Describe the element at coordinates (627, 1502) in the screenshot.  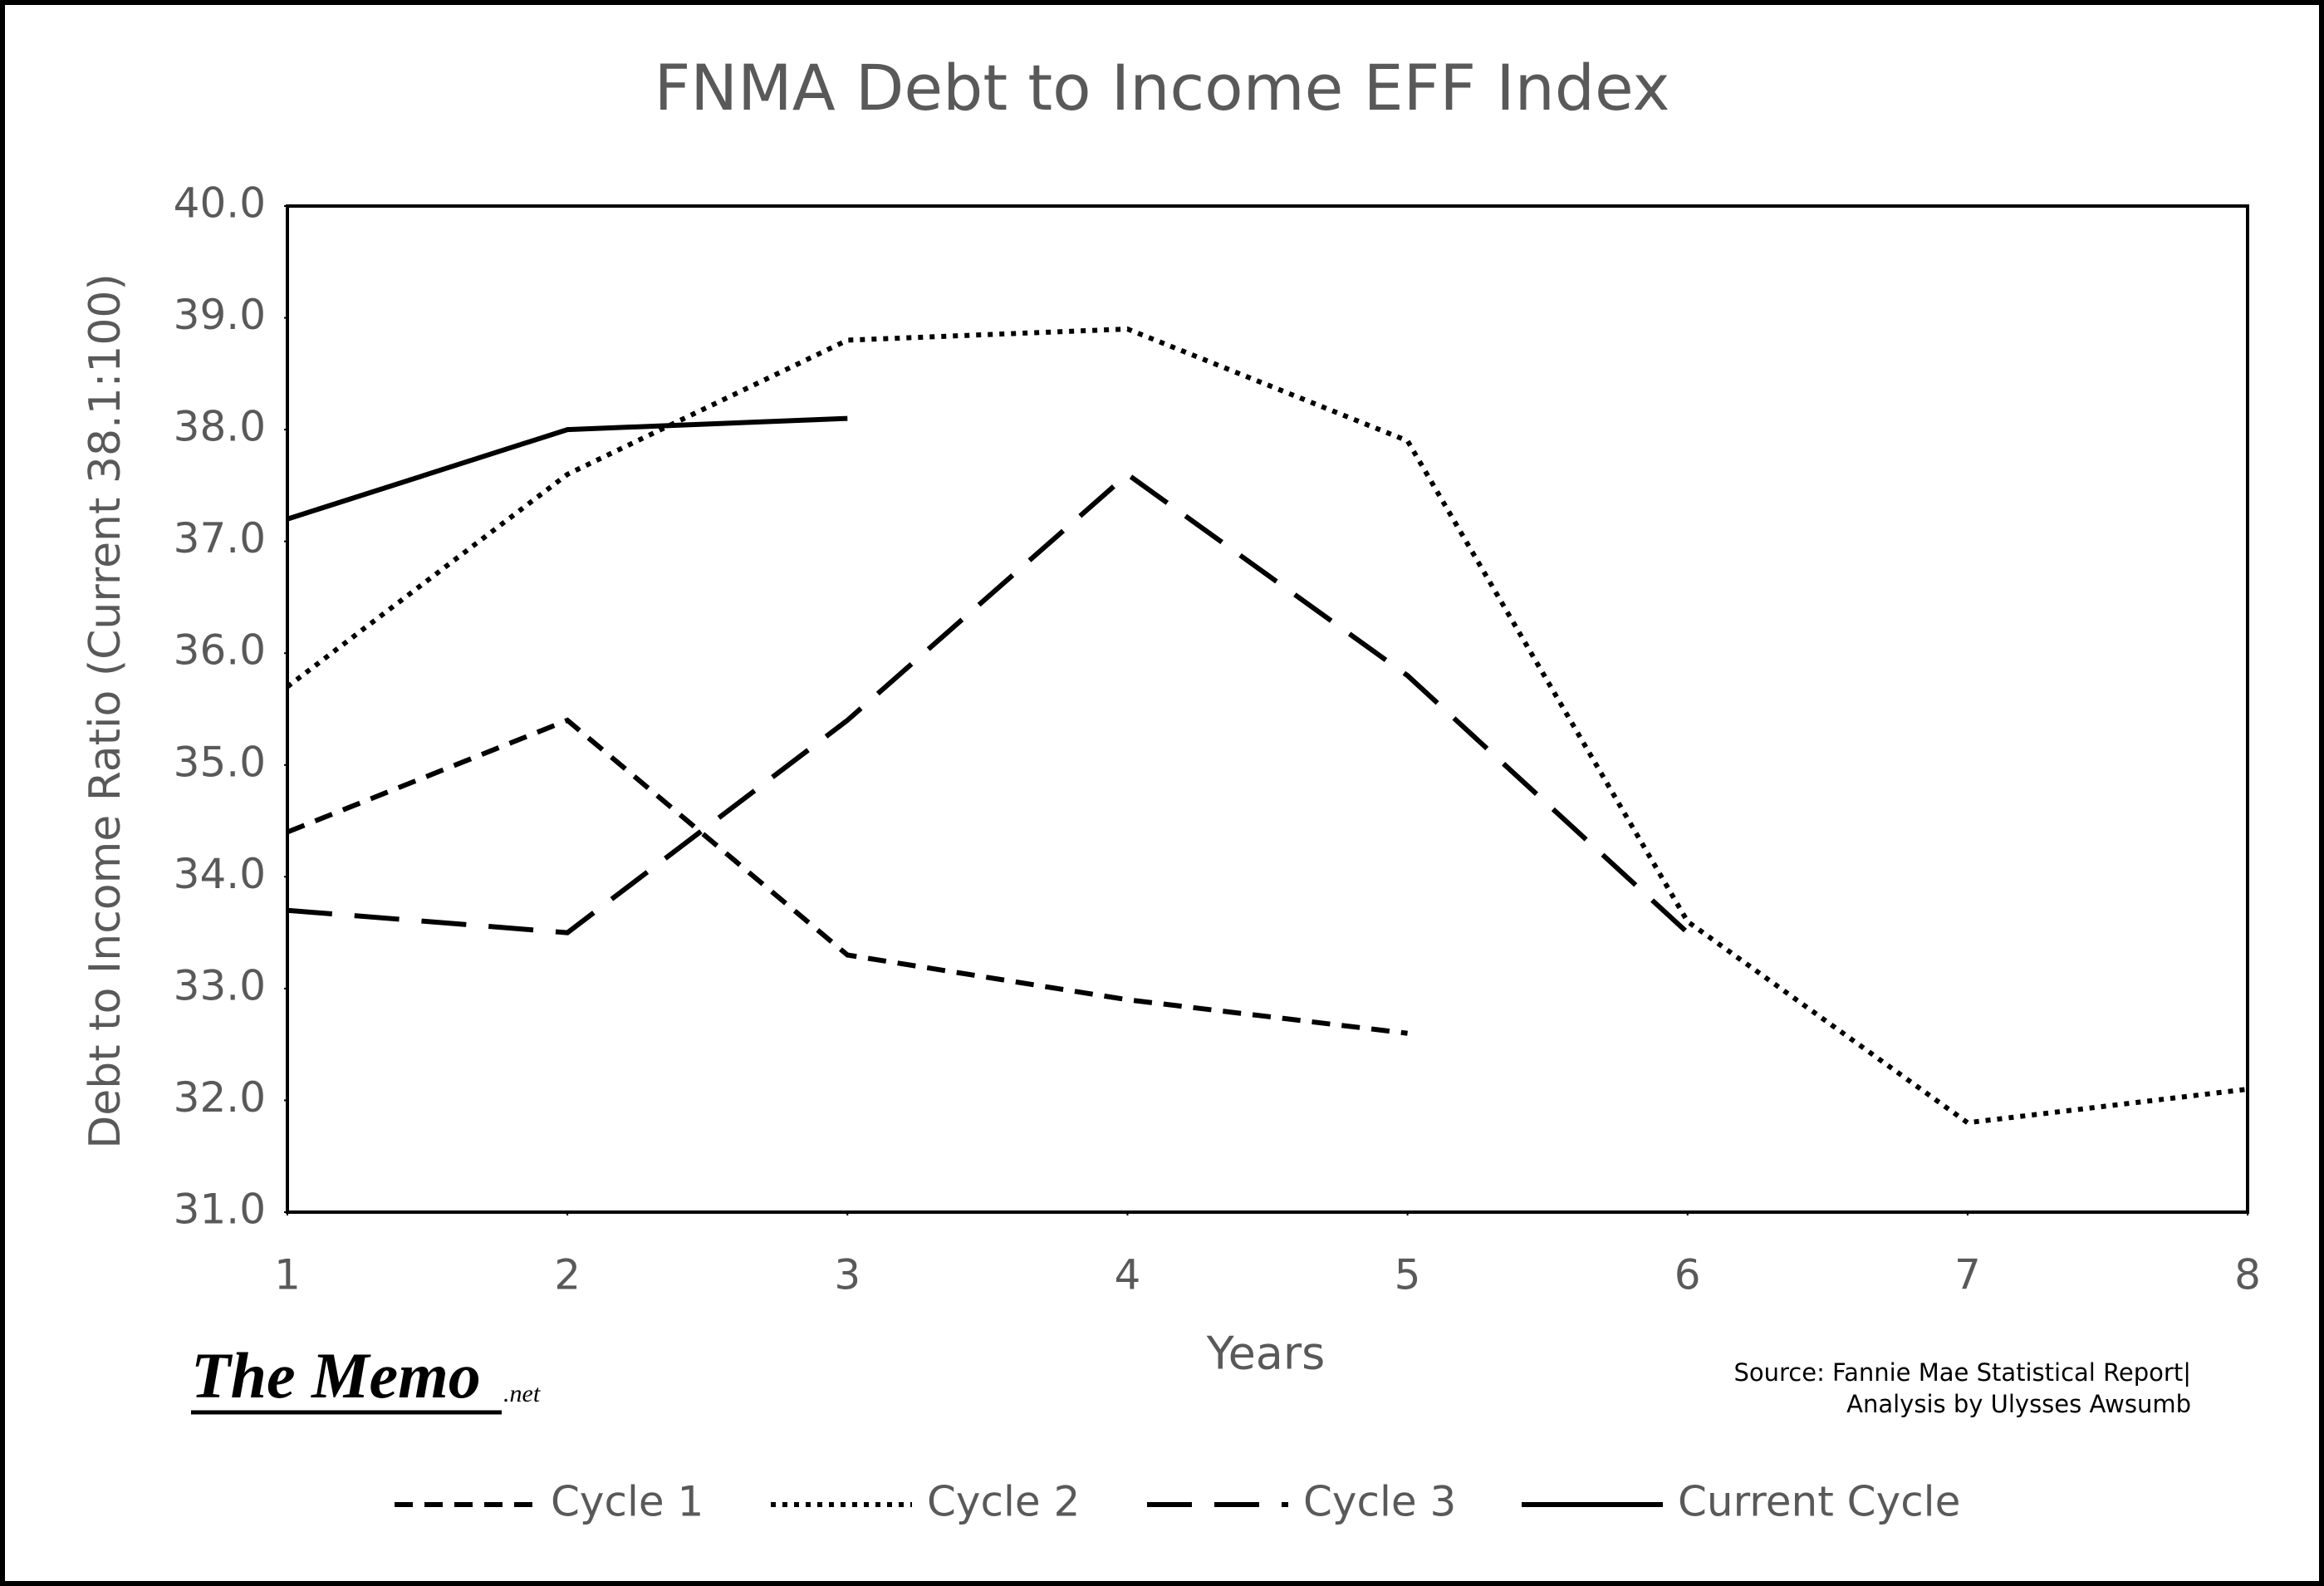
I see `legend-label: Cycle 1` at that location.